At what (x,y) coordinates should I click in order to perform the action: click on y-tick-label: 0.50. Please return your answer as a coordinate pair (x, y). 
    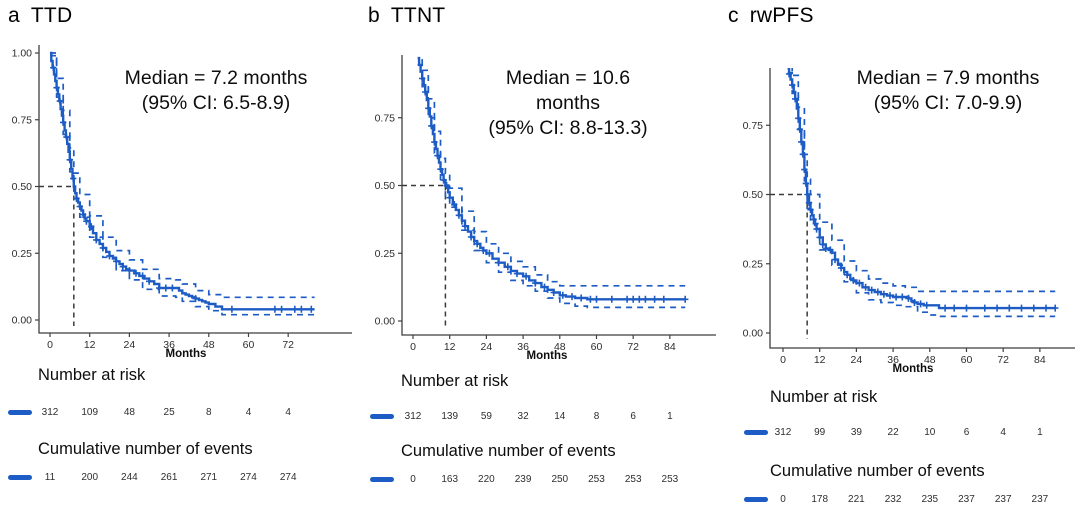
    Looking at the image, I should click on (385, 186).